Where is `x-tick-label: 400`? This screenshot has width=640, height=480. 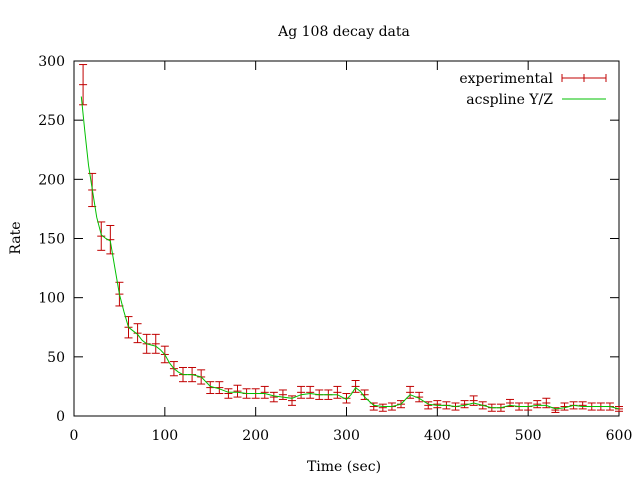 x-tick-label: 400 is located at coordinates (437, 436).